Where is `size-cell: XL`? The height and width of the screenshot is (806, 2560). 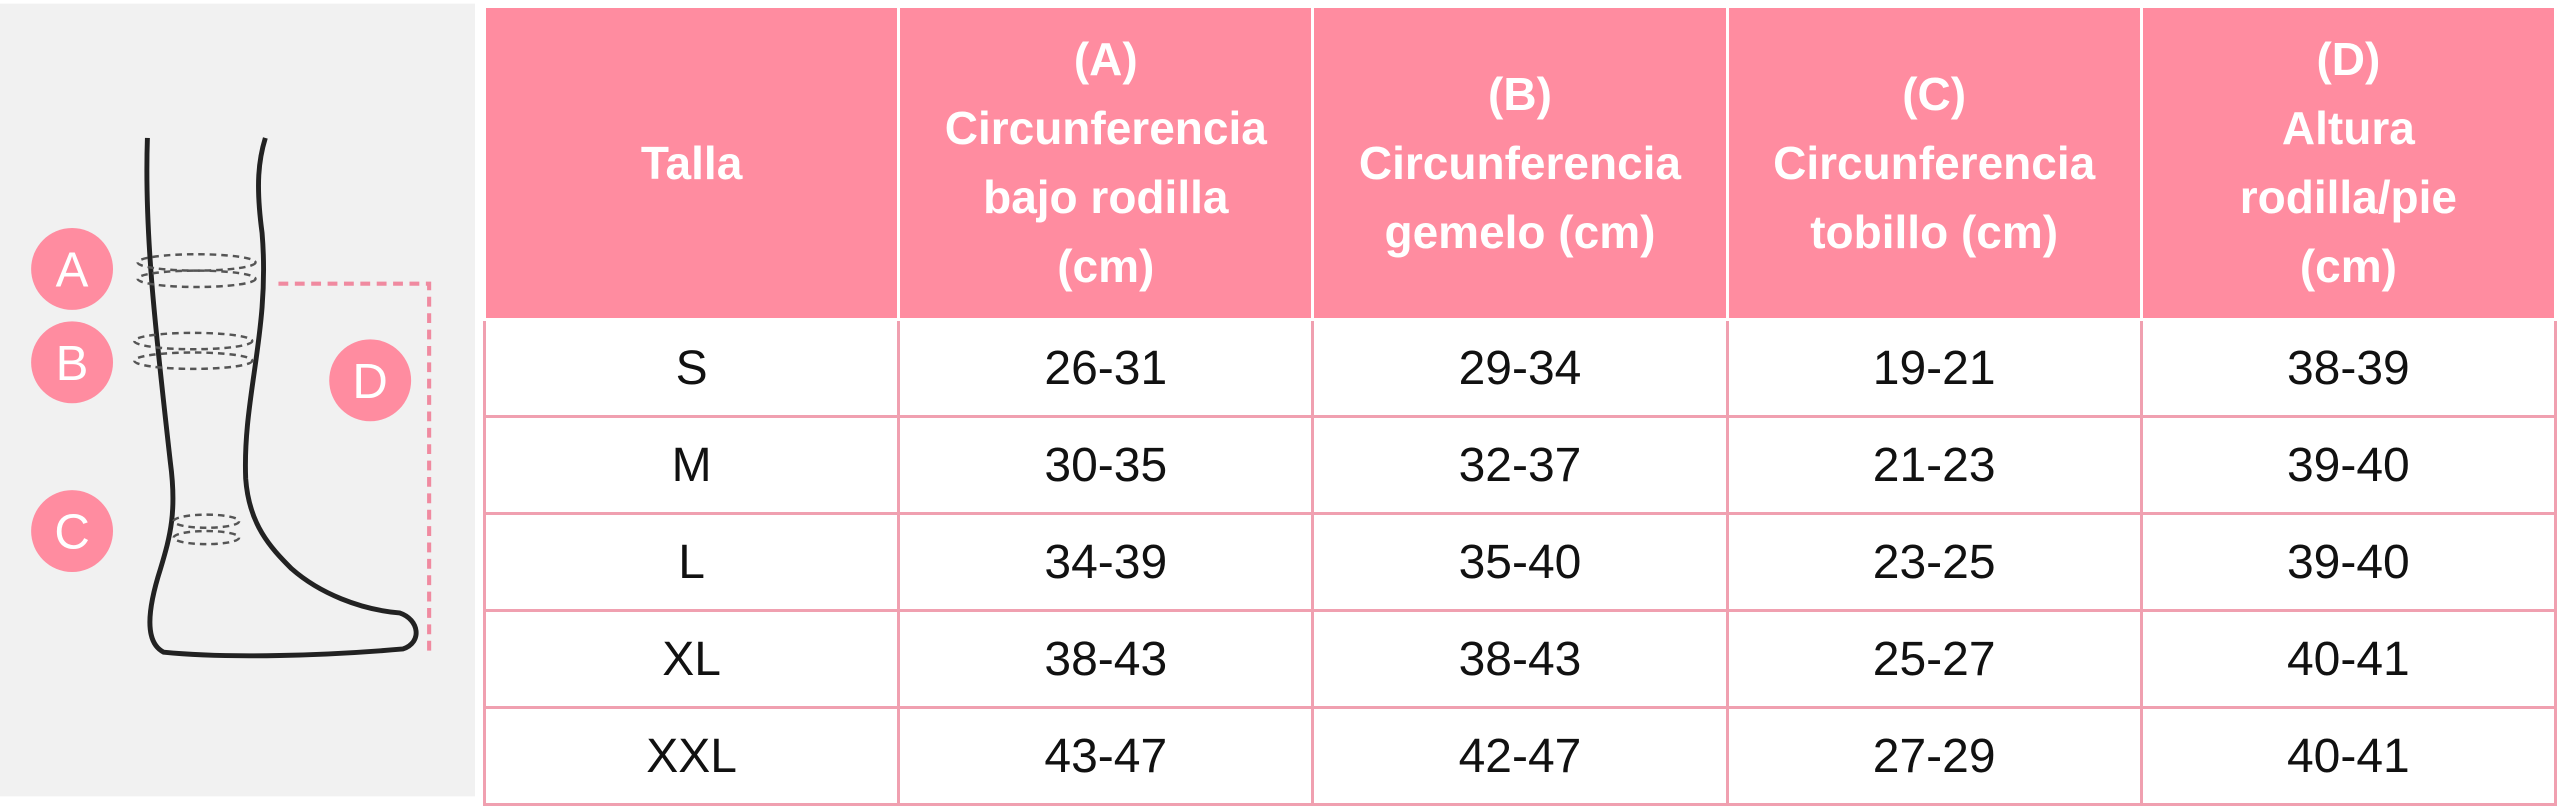 size-cell: XL is located at coordinates (691, 659).